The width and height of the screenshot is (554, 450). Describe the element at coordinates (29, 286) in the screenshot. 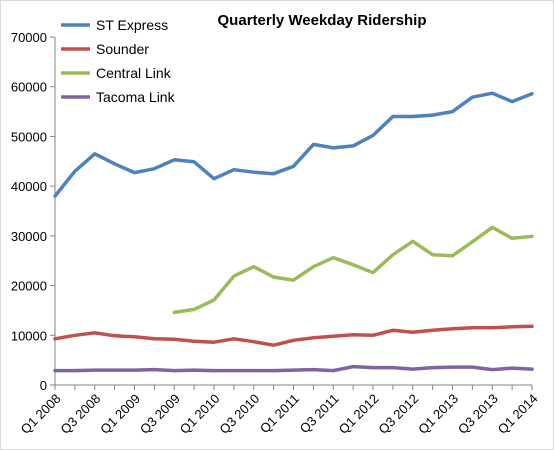

I see `y-tick-label: 20000` at that location.